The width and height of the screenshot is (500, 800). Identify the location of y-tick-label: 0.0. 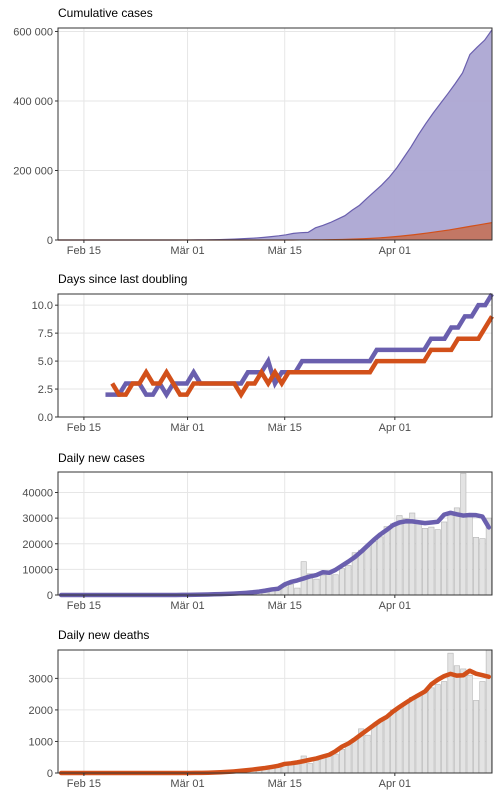
(45, 418).